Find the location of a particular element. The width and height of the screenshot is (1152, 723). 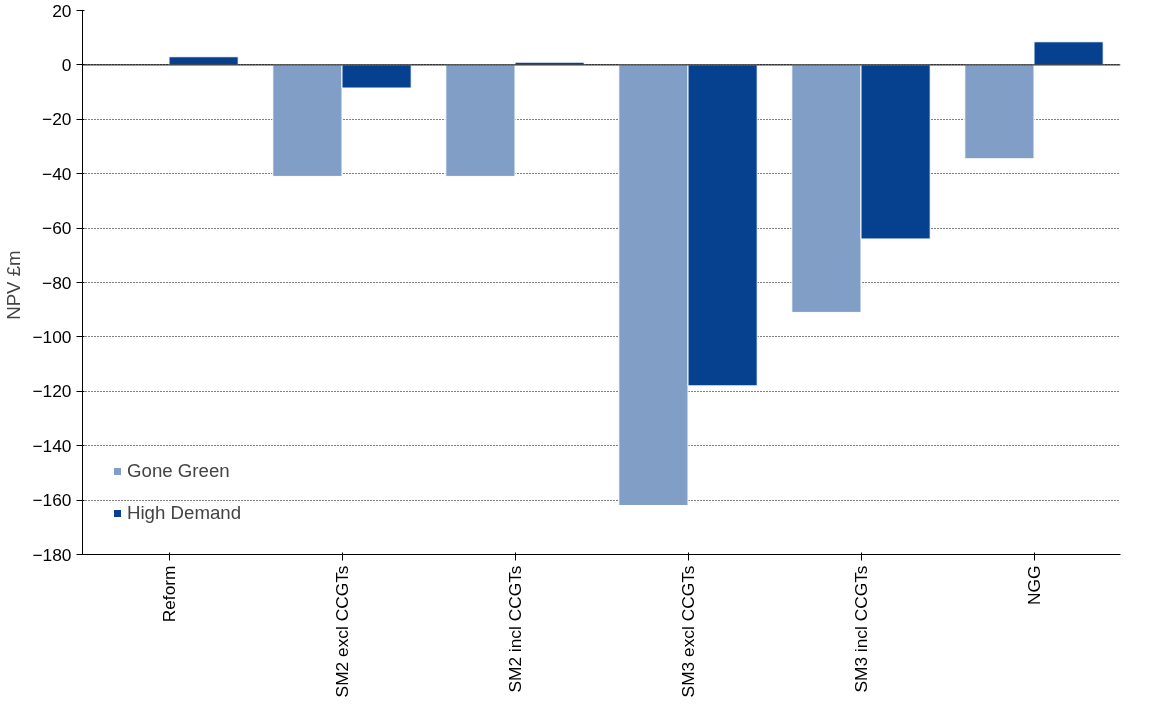

y-tick-label: −120 is located at coordinates (52, 391).